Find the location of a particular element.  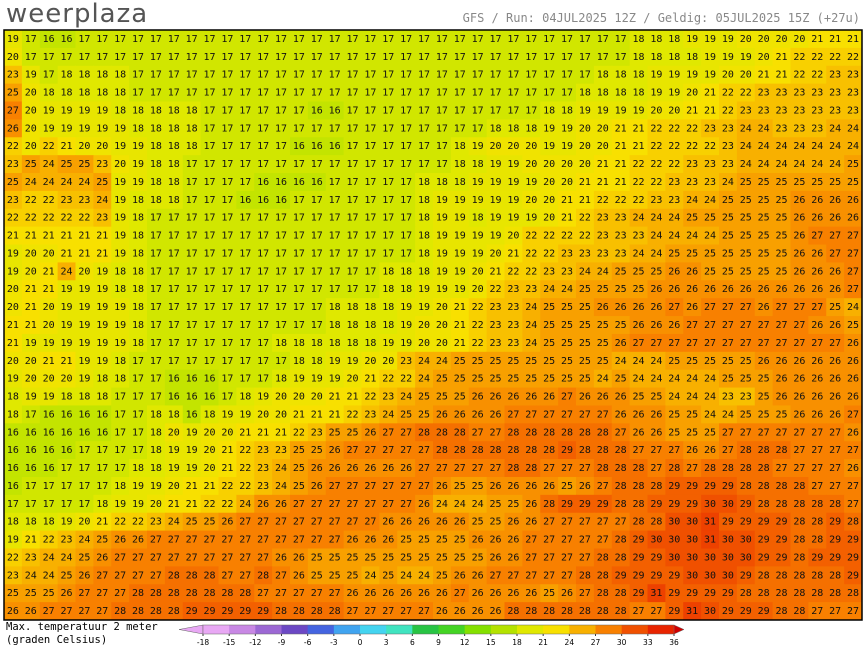

colorbar-tick-label: -12 is located at coordinates (255, 642).